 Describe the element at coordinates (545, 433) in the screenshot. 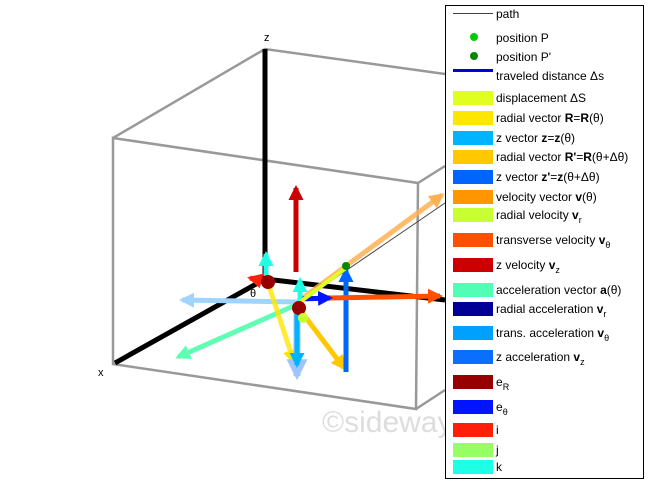

I see `legend-item-i: i` at that location.